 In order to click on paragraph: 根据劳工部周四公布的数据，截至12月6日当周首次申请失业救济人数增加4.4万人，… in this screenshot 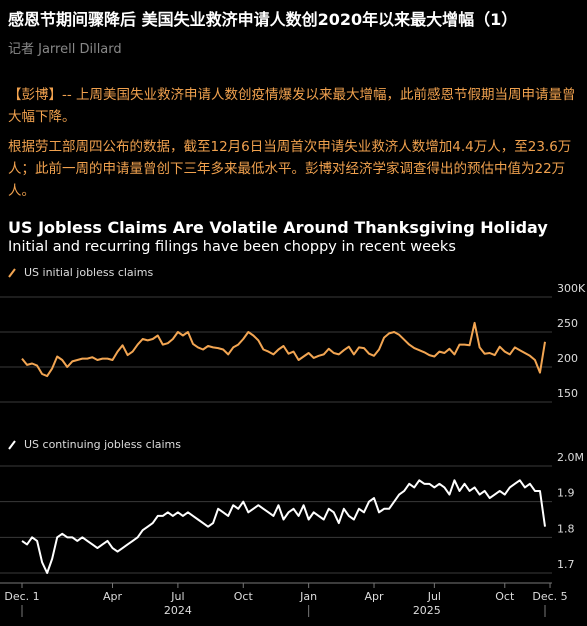, I will do `click(290, 169)`.